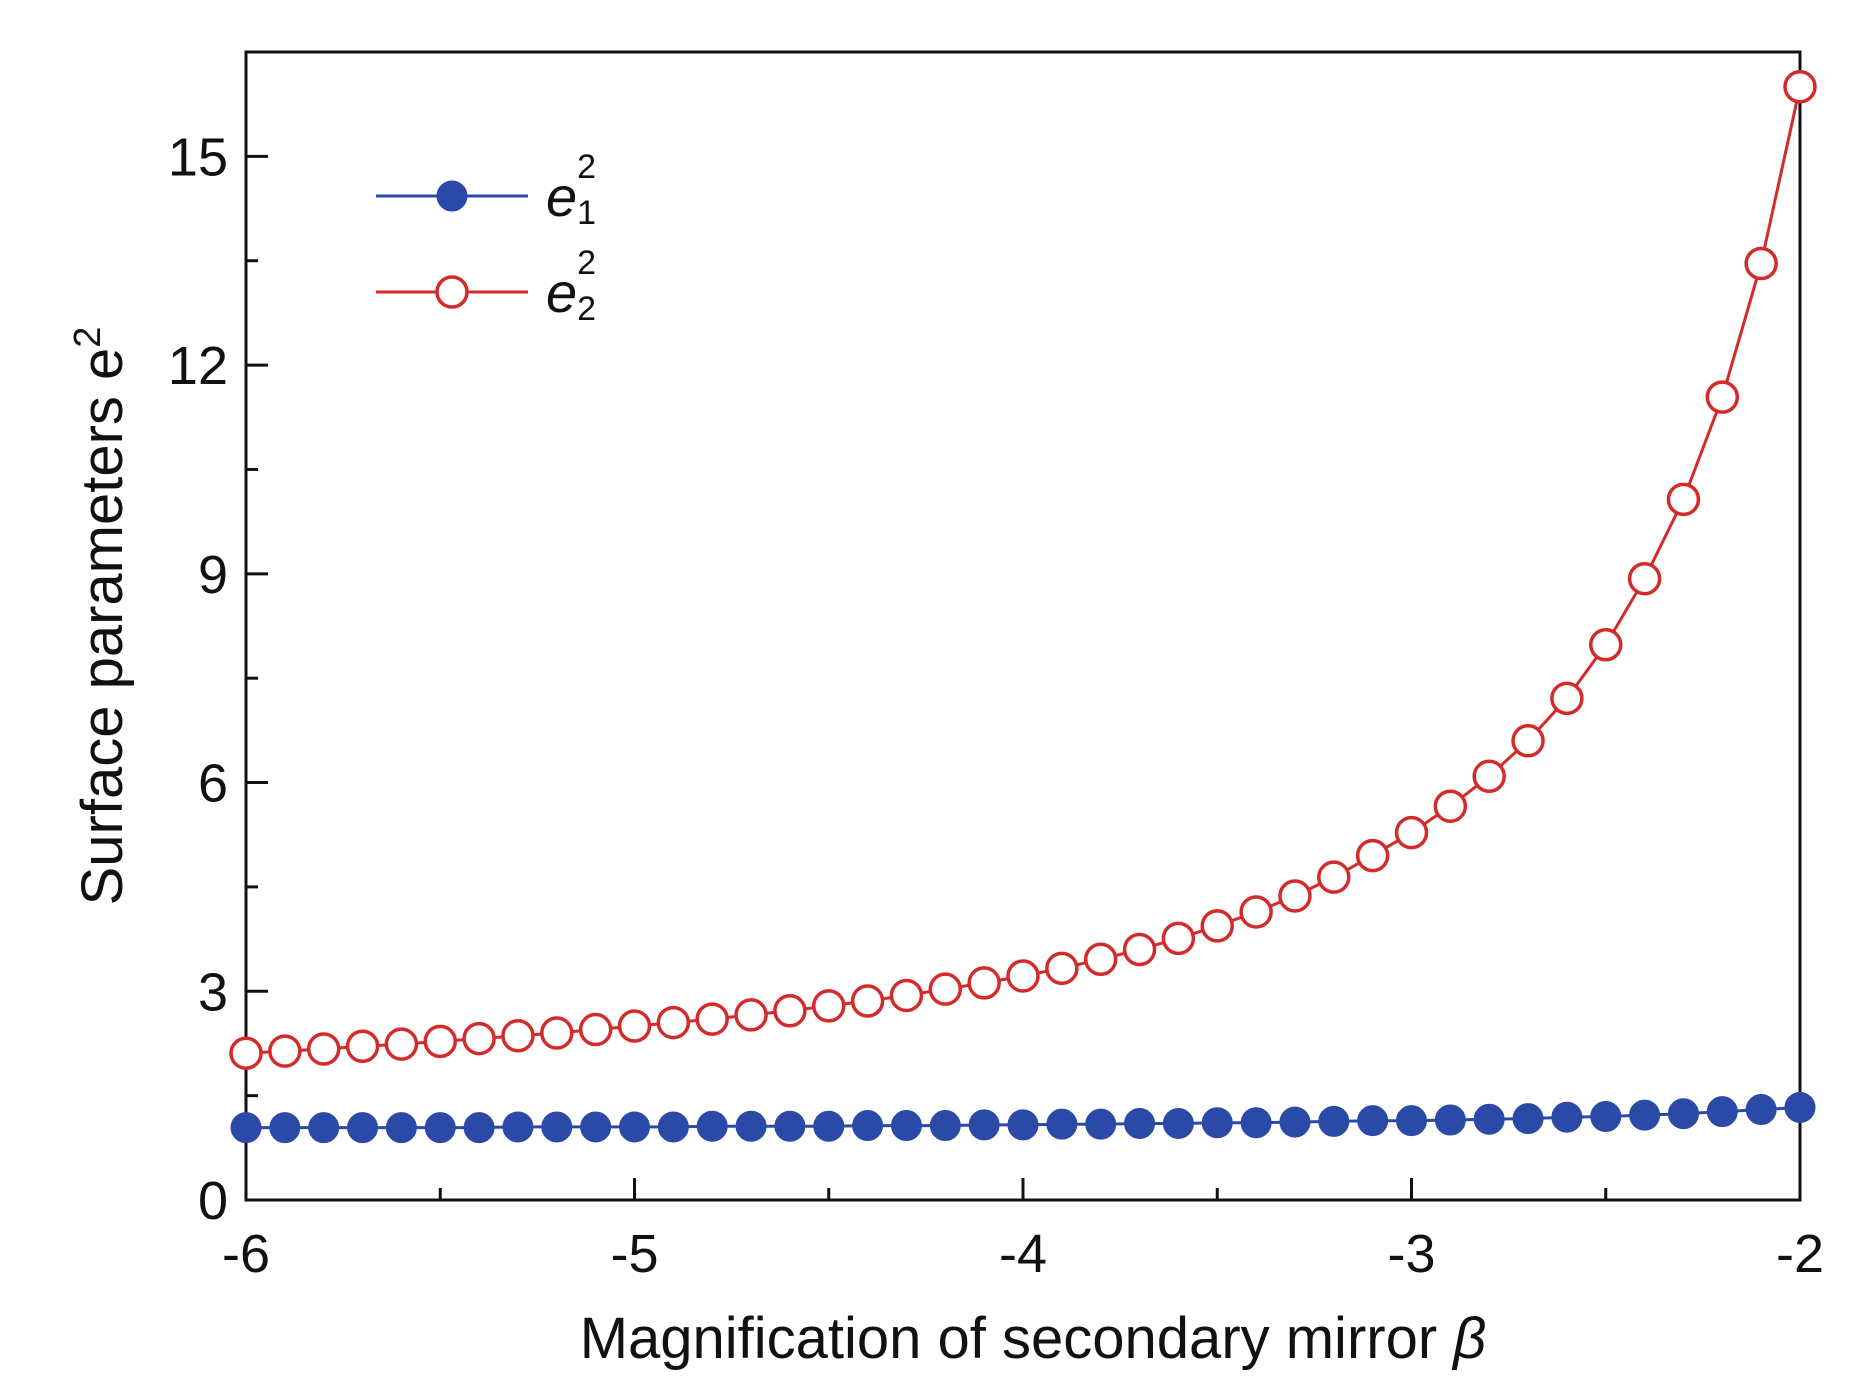  Describe the element at coordinates (213, 575) in the screenshot. I see `y-tick-label: 9` at that location.